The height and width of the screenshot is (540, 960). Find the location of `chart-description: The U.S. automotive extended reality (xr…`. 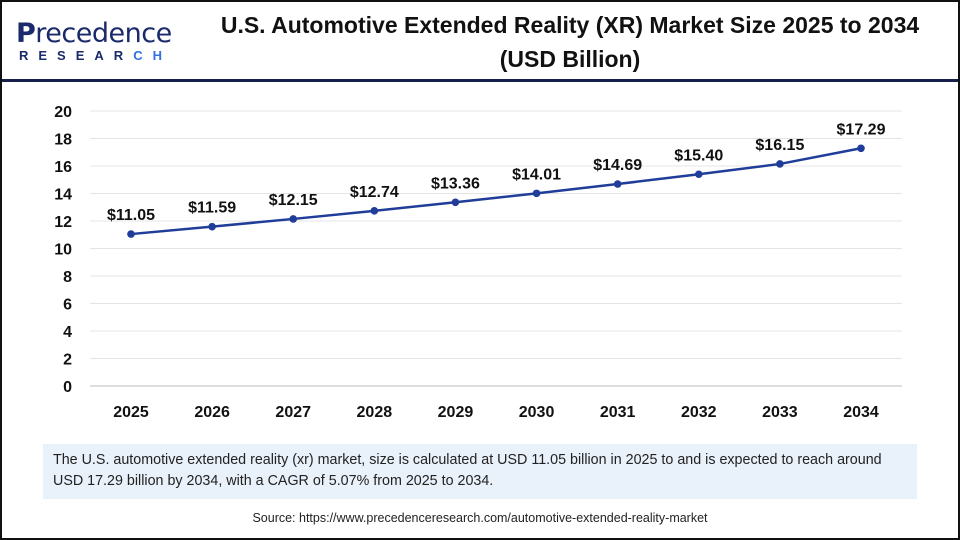

chart-description: The U.S. automotive extended reality (xr… is located at coordinates (480, 471).